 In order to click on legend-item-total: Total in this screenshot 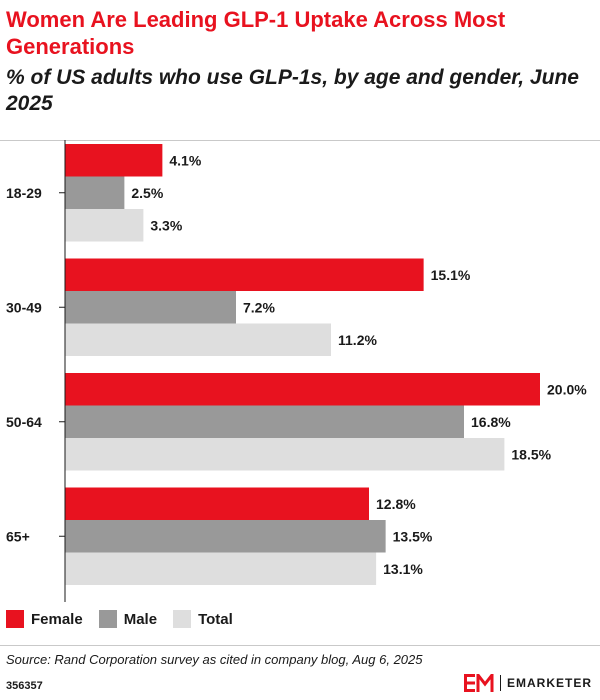, I will do `click(203, 619)`.